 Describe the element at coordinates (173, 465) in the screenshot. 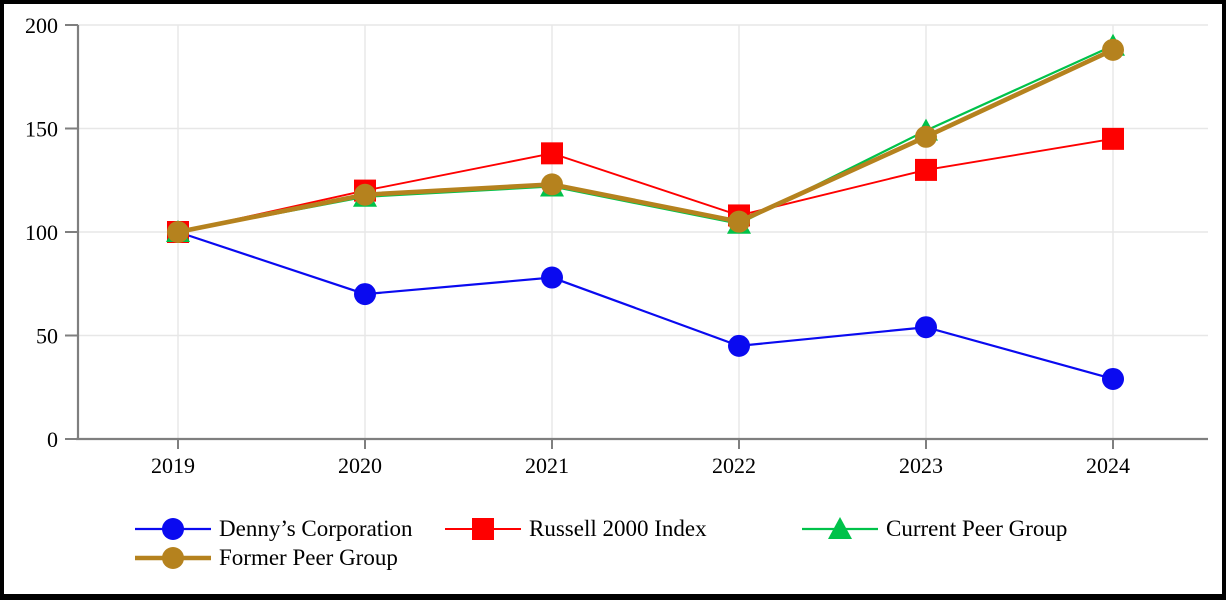

I see `x-tick-label: 2019` at that location.